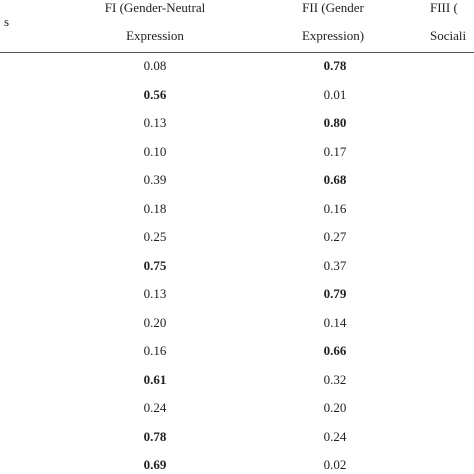 Image resolution: width=474 pixels, height=474 pixels. I want to click on cell: 0.66, so click(335, 350).